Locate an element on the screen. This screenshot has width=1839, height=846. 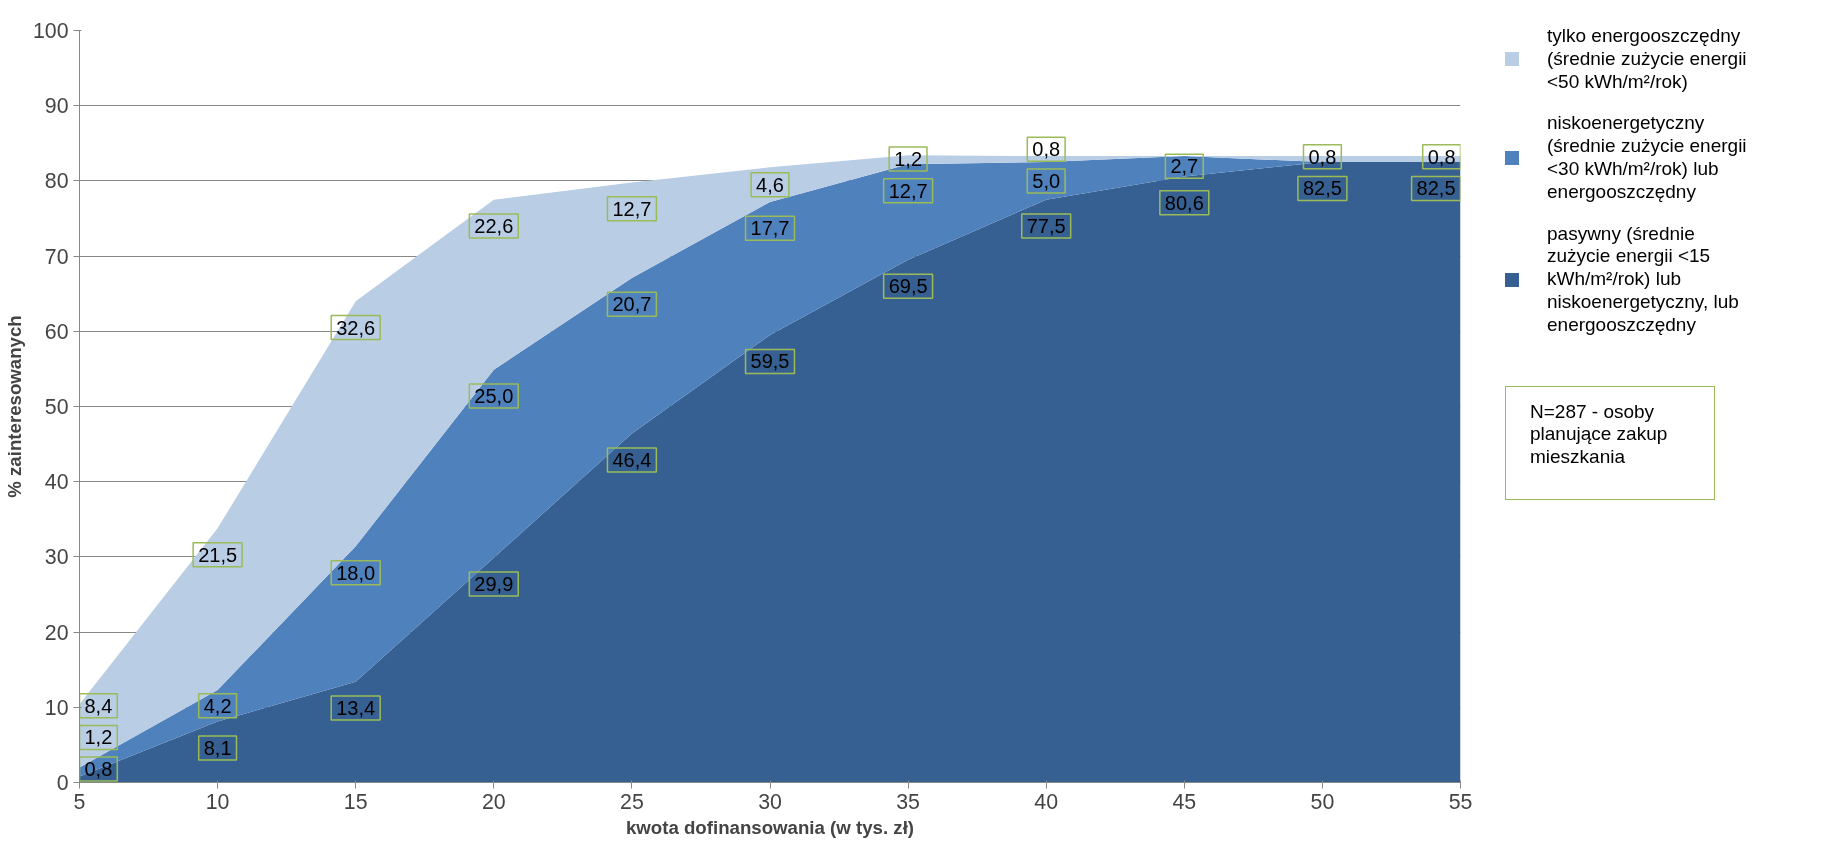
data-label: 13,4 is located at coordinates (356, 708).